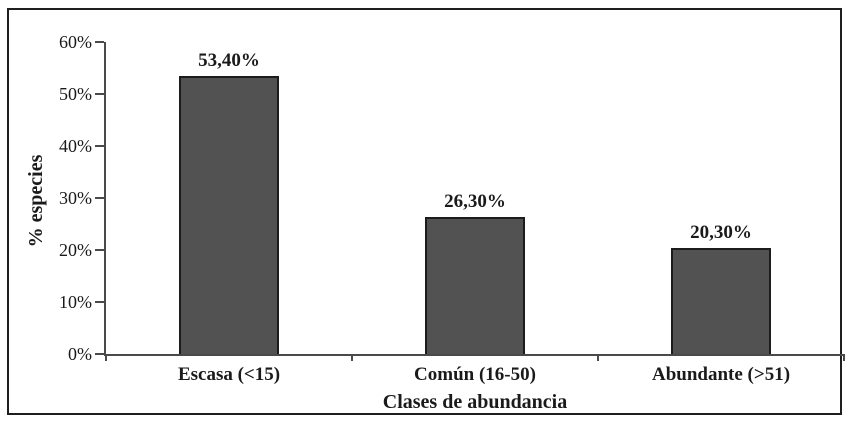 The height and width of the screenshot is (428, 850). I want to click on bar-abundante, so click(721, 301).